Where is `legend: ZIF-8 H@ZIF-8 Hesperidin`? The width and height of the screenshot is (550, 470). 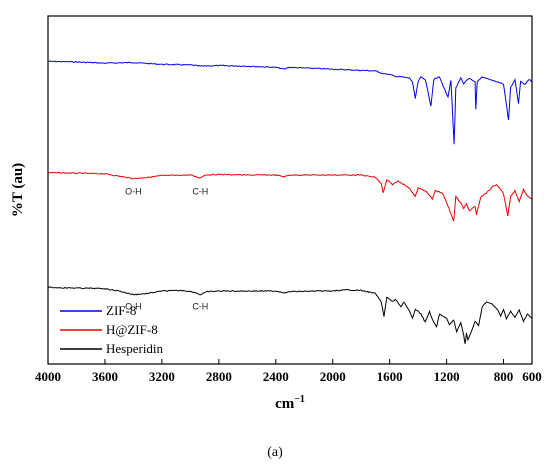 legend: ZIF-8 H@ZIF-8 Hesperidin is located at coordinates (112, 329).